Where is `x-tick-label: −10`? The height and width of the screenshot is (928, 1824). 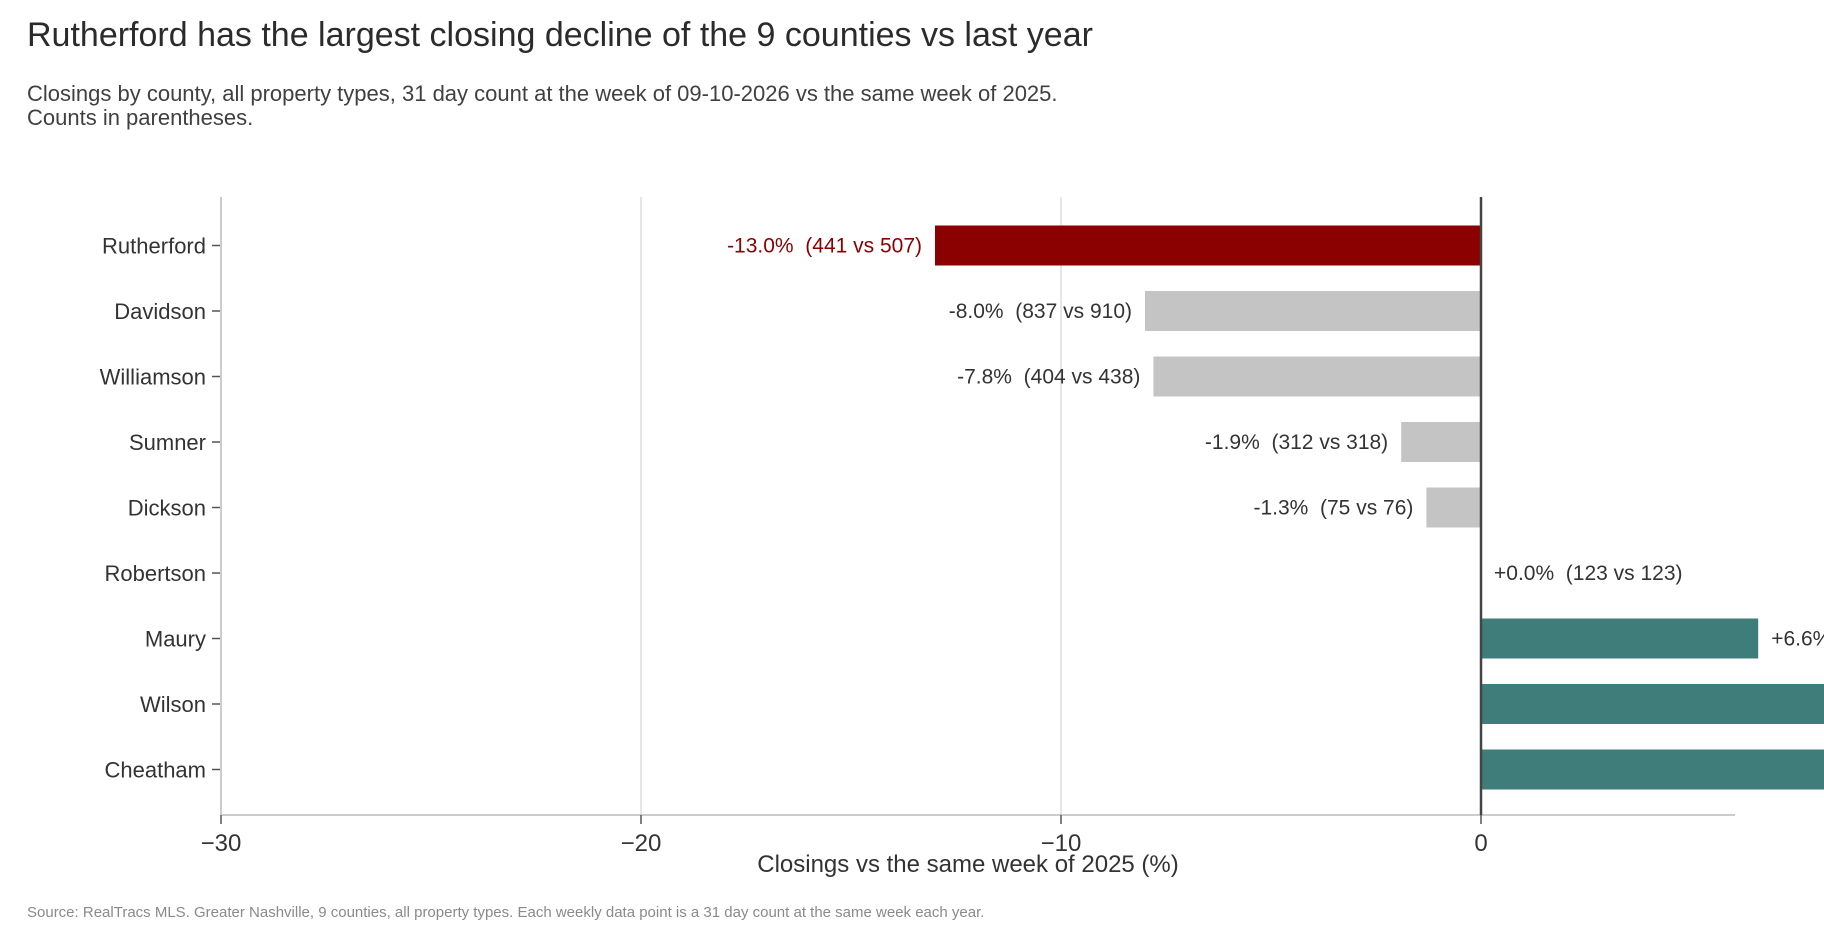 x-tick-label: −10 is located at coordinates (1061, 843).